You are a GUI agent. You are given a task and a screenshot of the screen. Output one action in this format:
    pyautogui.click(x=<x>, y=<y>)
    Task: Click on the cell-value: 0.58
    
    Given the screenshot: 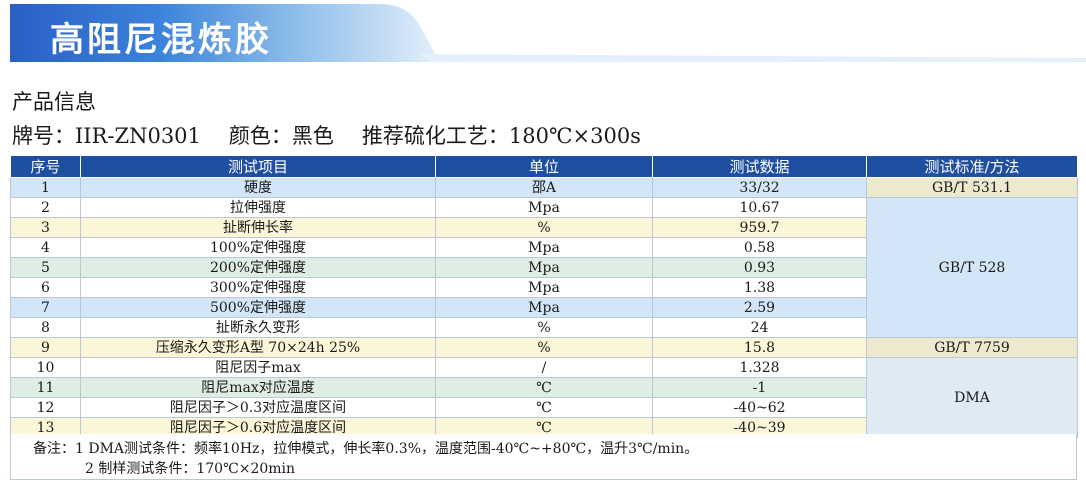 What is the action you would take?
    pyautogui.click(x=759, y=247)
    